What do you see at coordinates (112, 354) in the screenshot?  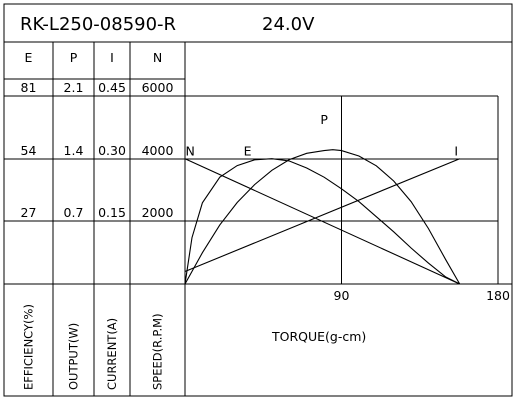 I see `axis-label-I: CURRENT(A)` at bounding box center [112, 354].